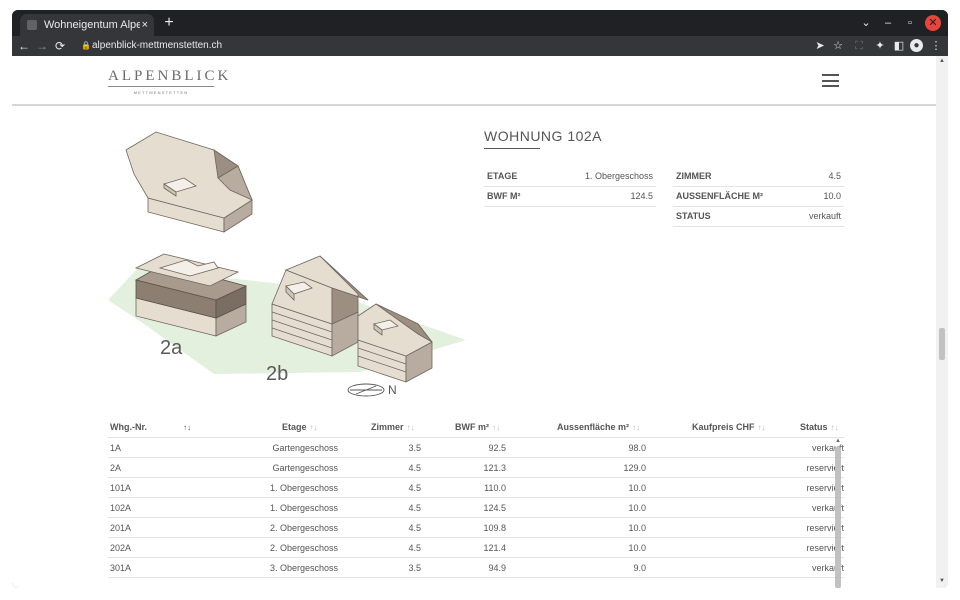 The width and height of the screenshot is (960, 600). Describe the element at coordinates (936, 46) in the screenshot. I see `menu-kebab-icon: ⋮` at that location.